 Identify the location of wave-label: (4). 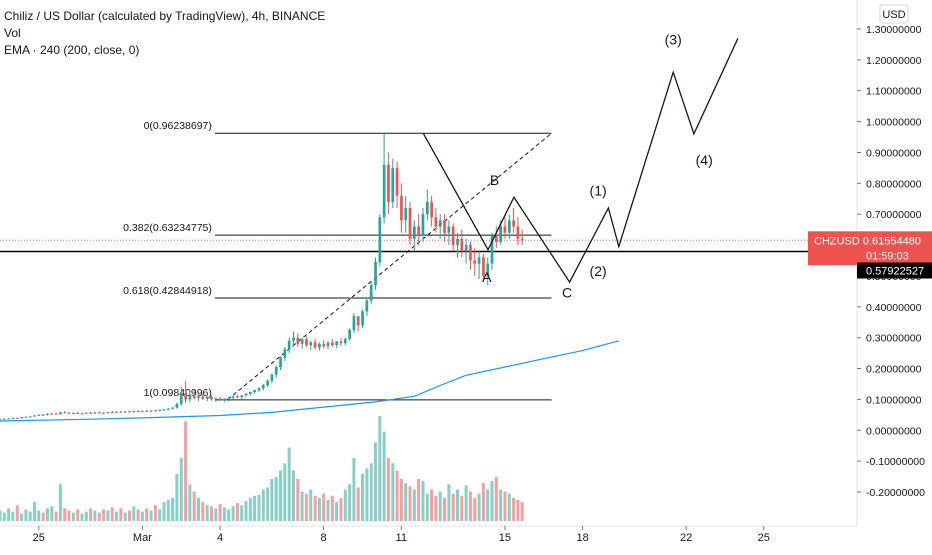
(704, 160).